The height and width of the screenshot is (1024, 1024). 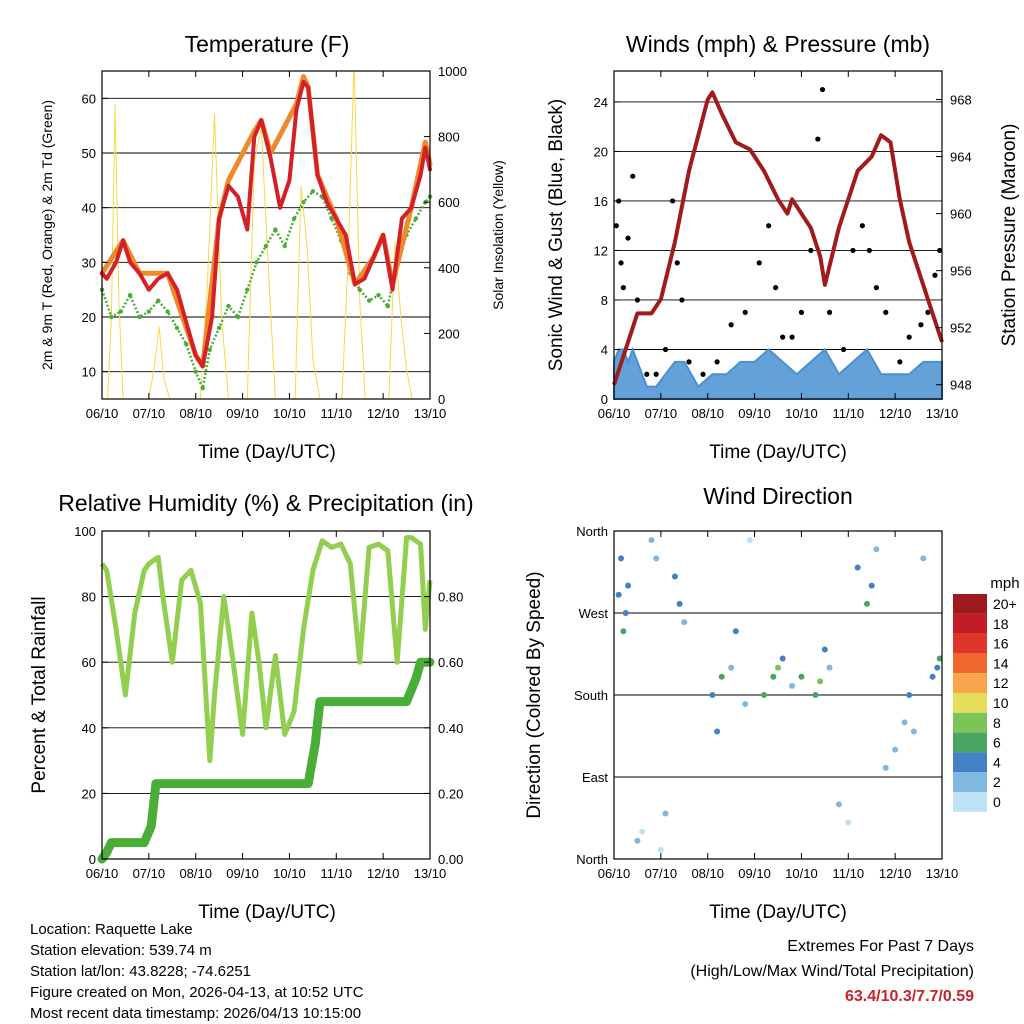 What do you see at coordinates (594, 613) in the screenshot?
I see `y-tick-label-left: West` at bounding box center [594, 613].